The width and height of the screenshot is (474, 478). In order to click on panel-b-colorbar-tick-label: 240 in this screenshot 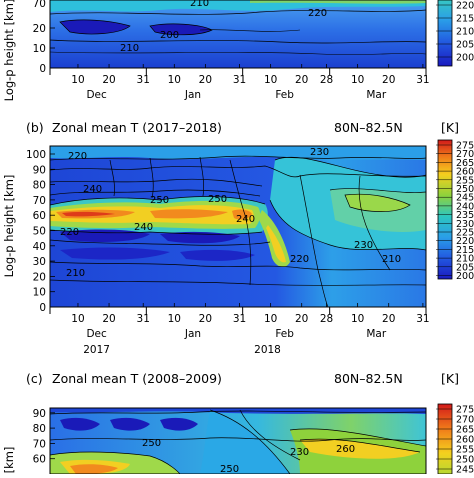, I will do `click(465, 206)`.